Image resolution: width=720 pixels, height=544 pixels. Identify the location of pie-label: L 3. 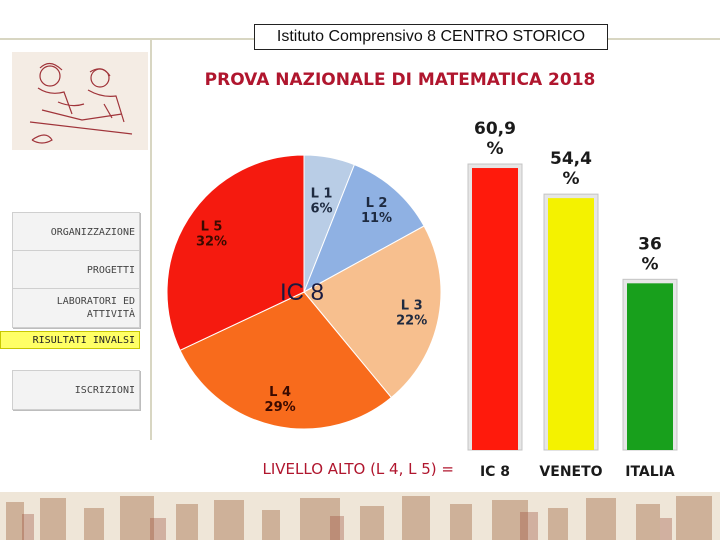
(412, 306).